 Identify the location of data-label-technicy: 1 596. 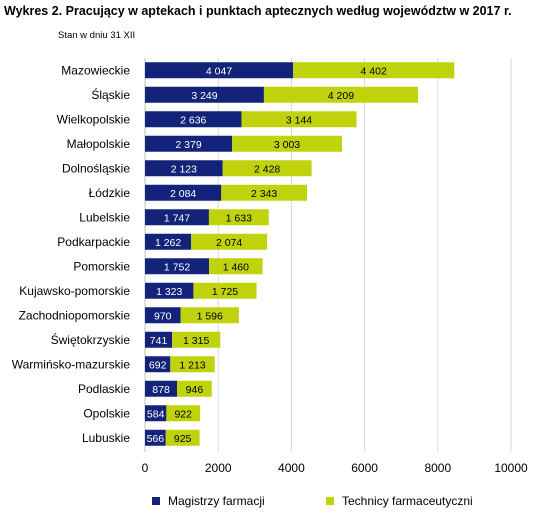
(210, 316).